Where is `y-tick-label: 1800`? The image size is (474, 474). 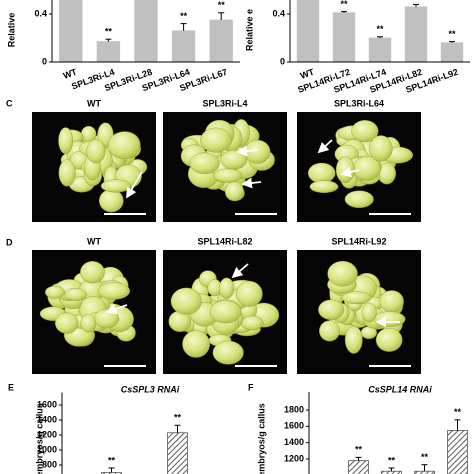
y-tick-label: 1800 is located at coordinates (294, 409).